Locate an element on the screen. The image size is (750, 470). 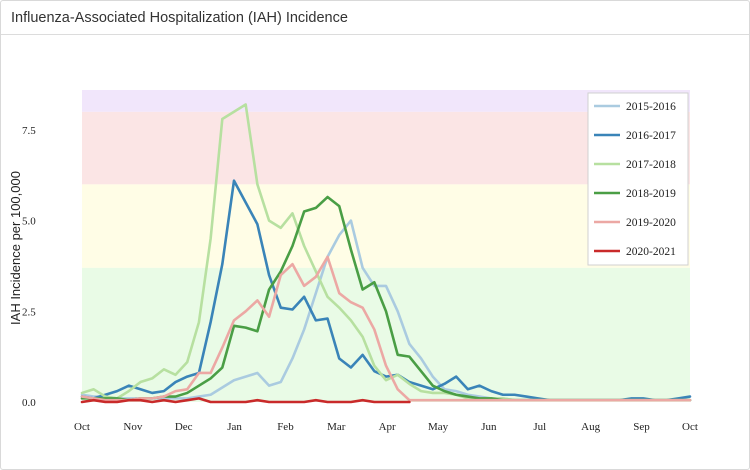
series-line-2020-2021 is located at coordinates (245, 400).